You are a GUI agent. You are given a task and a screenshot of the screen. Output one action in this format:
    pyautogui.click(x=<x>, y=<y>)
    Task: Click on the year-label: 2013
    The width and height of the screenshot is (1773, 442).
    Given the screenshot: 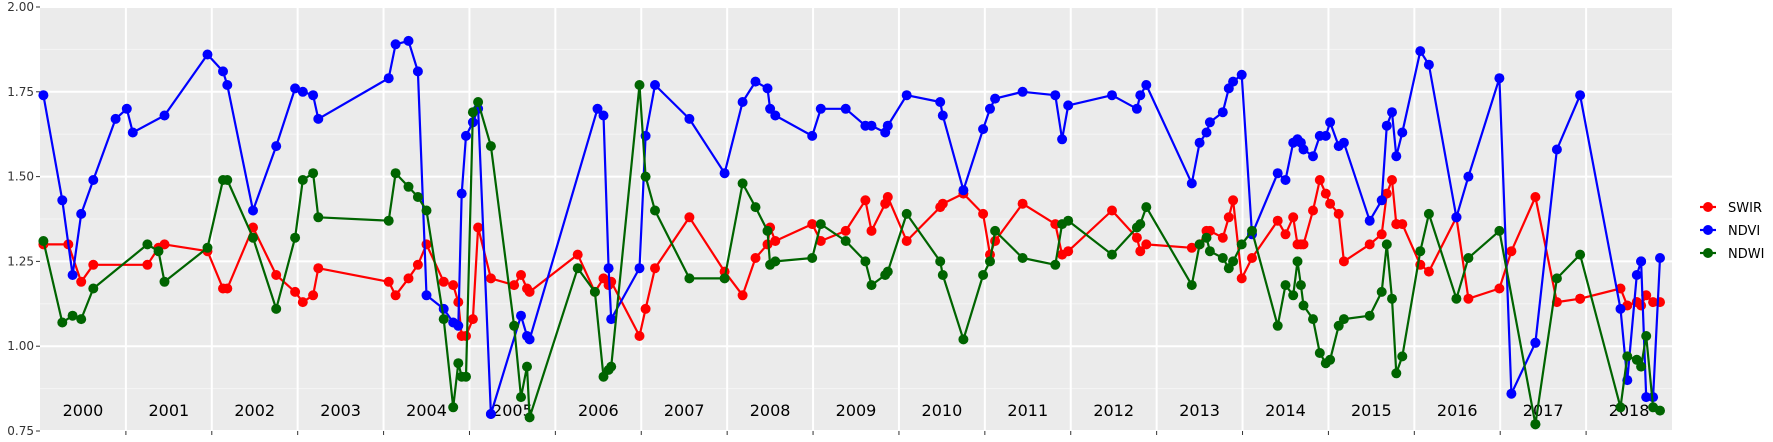 What is the action you would take?
    pyautogui.click(x=1199, y=410)
    